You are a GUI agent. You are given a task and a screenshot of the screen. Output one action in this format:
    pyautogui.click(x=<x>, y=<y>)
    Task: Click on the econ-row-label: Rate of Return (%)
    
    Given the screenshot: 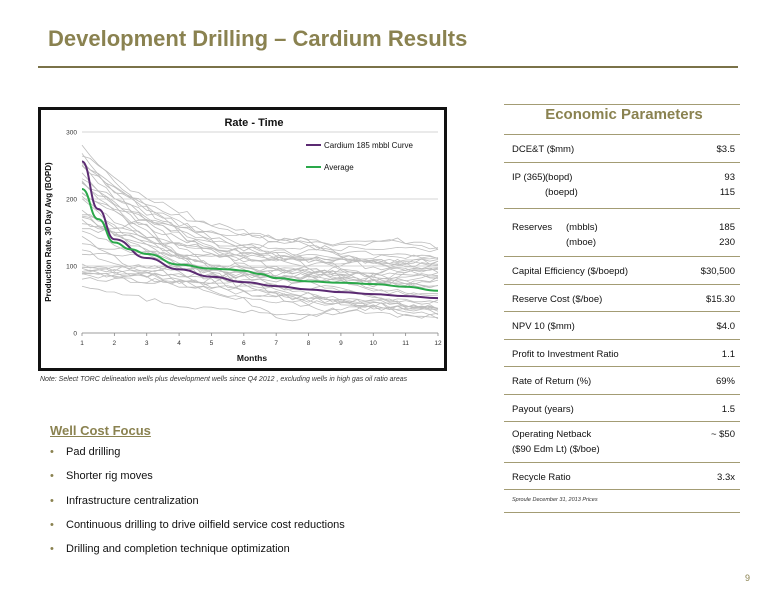 What is the action you would take?
    pyautogui.click(x=552, y=381)
    